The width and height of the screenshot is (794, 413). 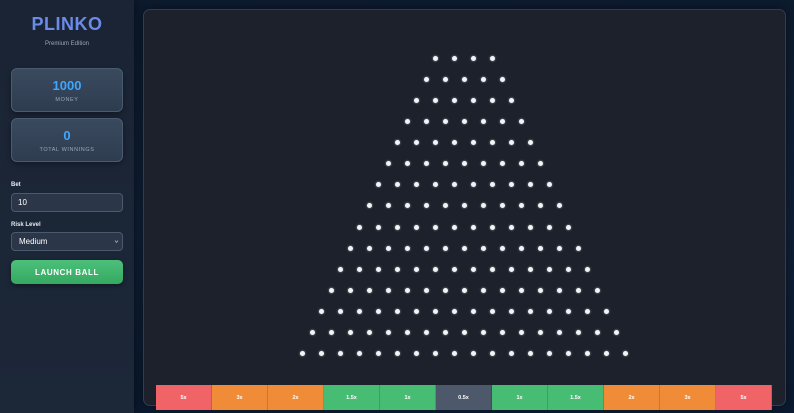 What do you see at coordinates (67, 140) in the screenshot?
I see `winnings-card: 0 TOTAL WINNINGS` at bounding box center [67, 140].